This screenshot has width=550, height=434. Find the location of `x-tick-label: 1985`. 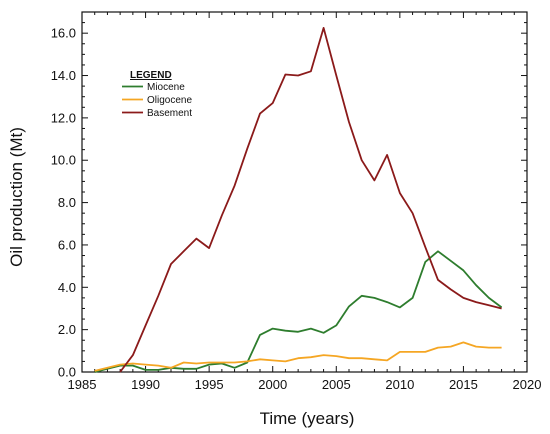

x-tick-label: 1985 is located at coordinates (82, 384).